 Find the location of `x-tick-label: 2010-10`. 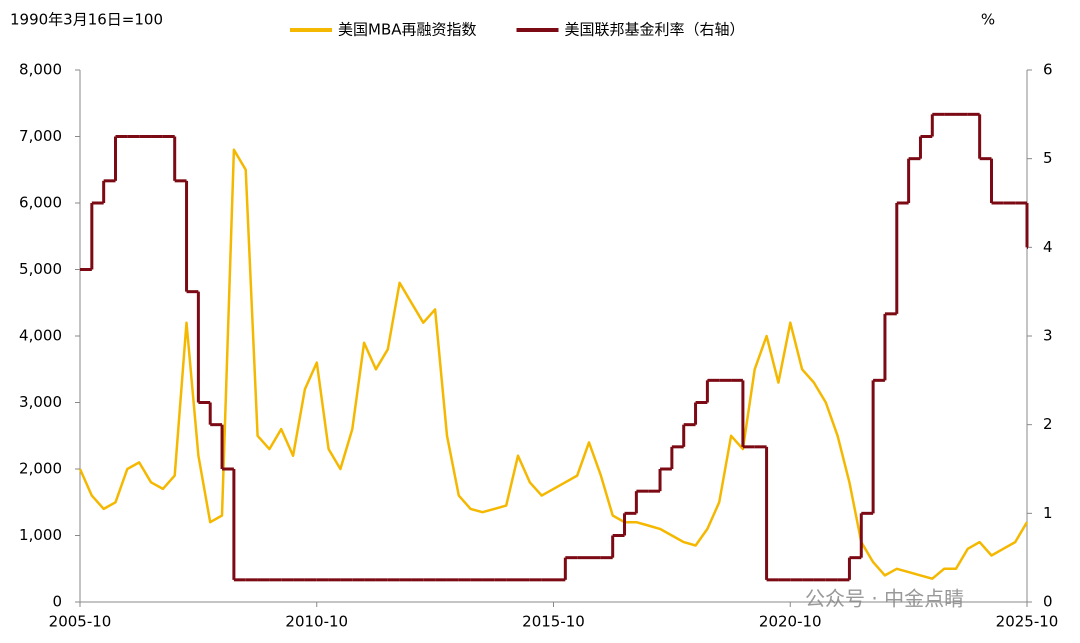

x-tick-label: 2010-10 is located at coordinates (316, 622).